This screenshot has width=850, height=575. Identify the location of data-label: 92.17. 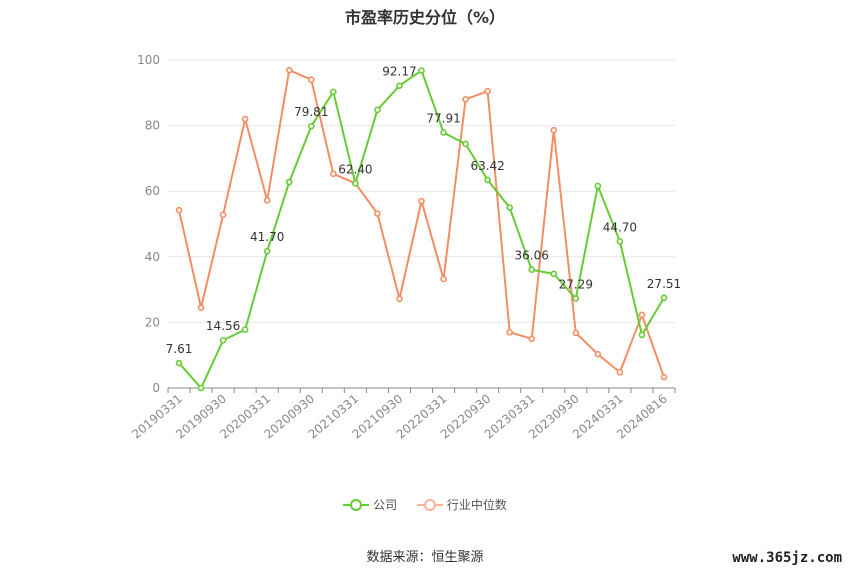
(399, 72).